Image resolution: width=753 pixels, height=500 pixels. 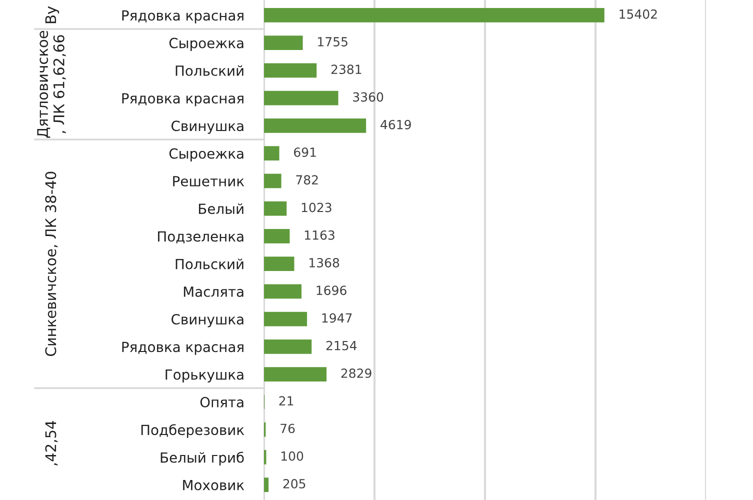 What do you see at coordinates (51, 84) in the screenshot?
I see `text: Дятловичское , ЛК 61,62,66` at bounding box center [51, 84].